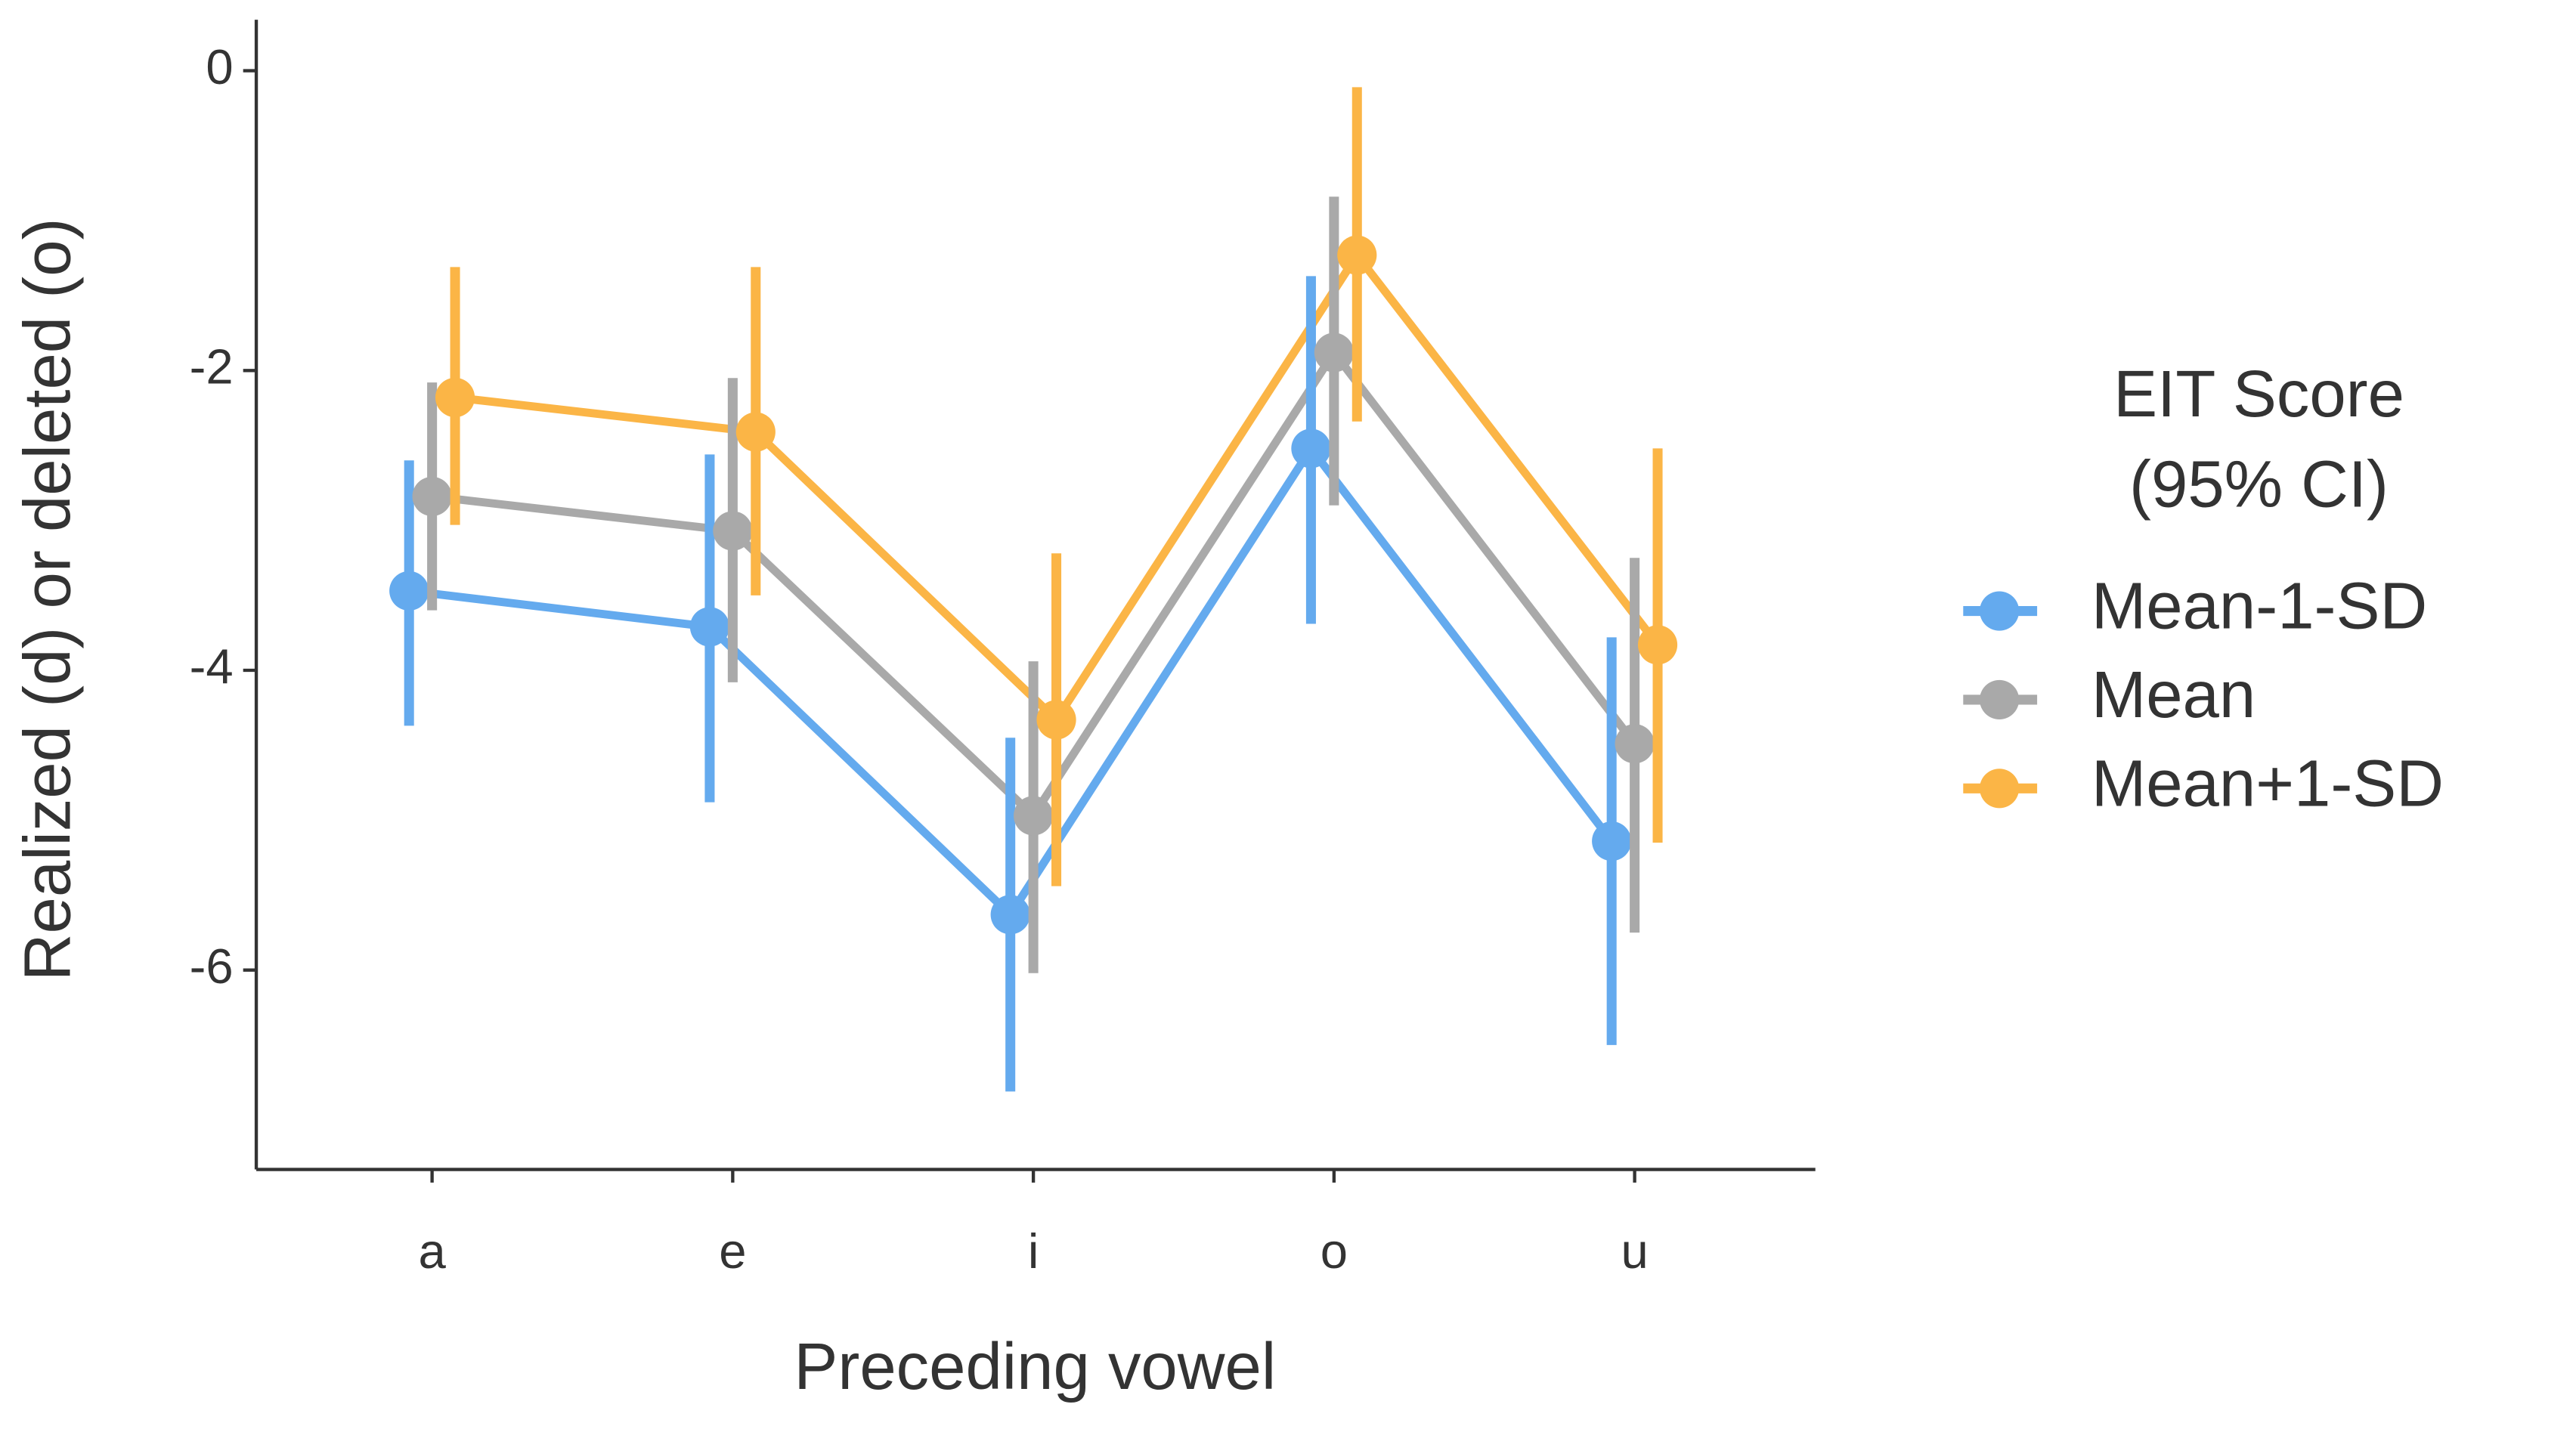 The image size is (2576, 1429). What do you see at coordinates (48, 599) in the screenshot?
I see `y-axis-label: Realized (d) or deleted (o)` at bounding box center [48, 599].